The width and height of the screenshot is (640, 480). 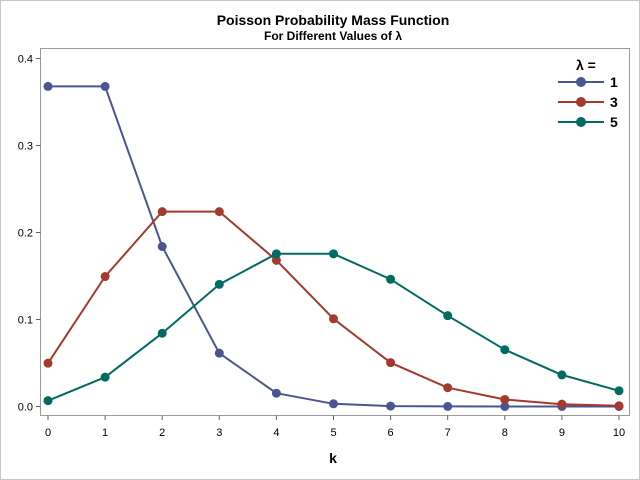 I want to click on y-tick-label: 0.3, so click(x=25, y=147).